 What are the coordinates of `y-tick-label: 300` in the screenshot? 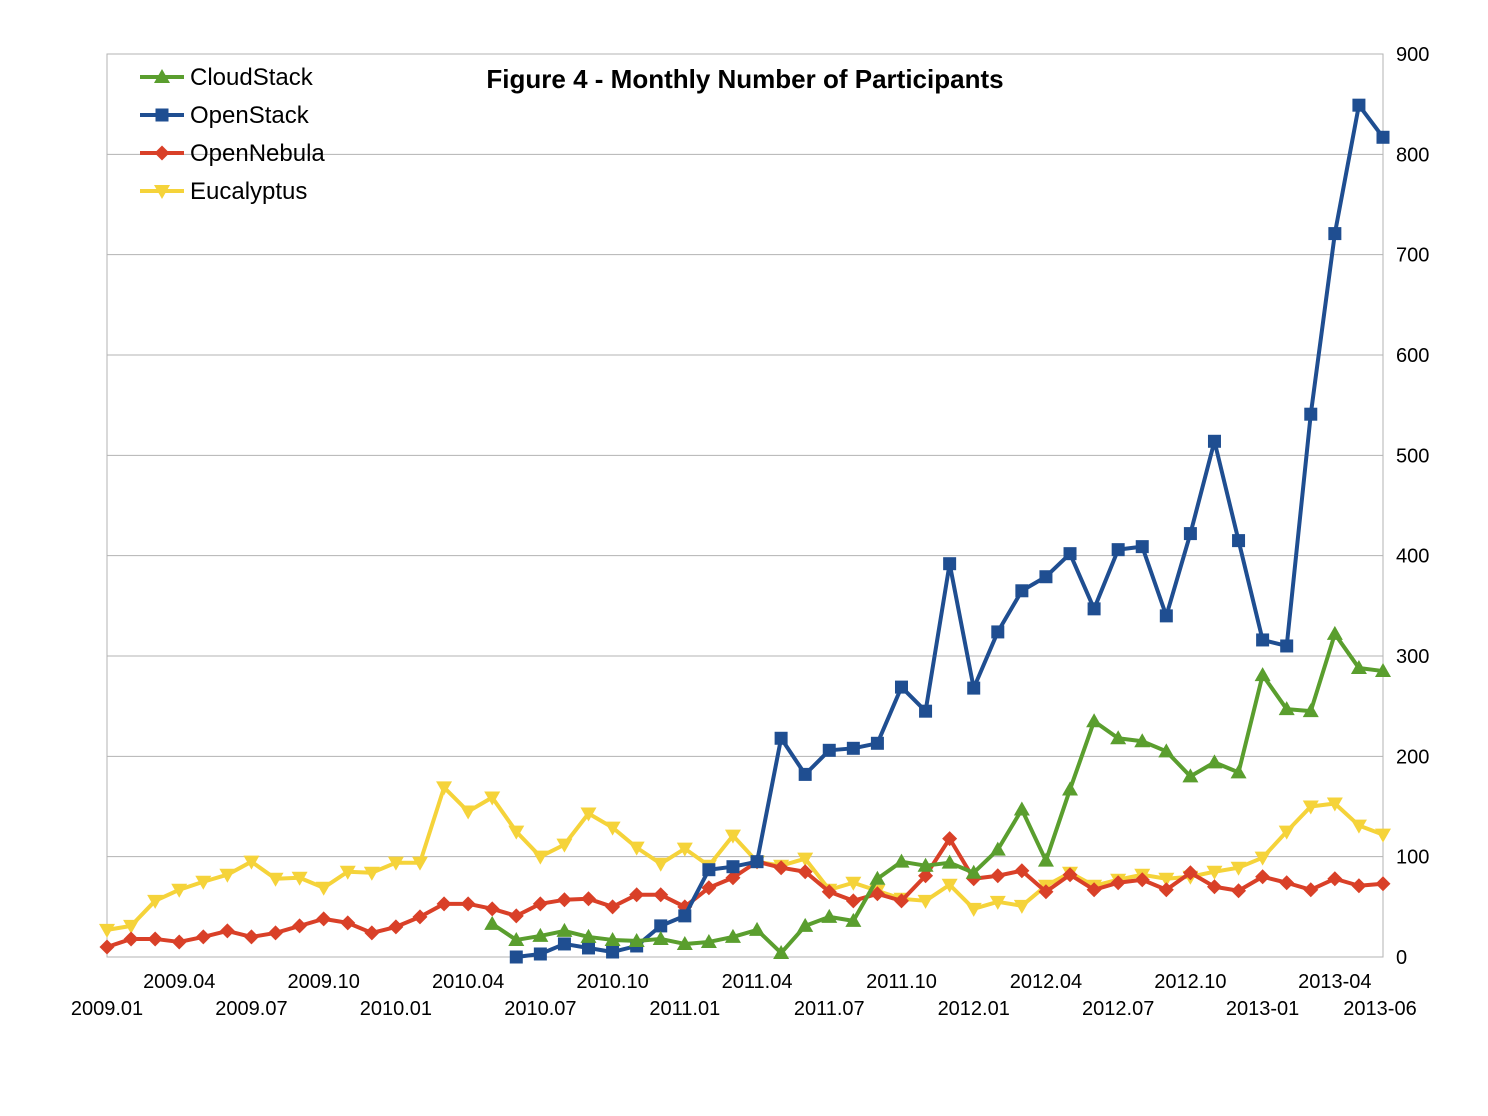 It's located at (1412, 657).